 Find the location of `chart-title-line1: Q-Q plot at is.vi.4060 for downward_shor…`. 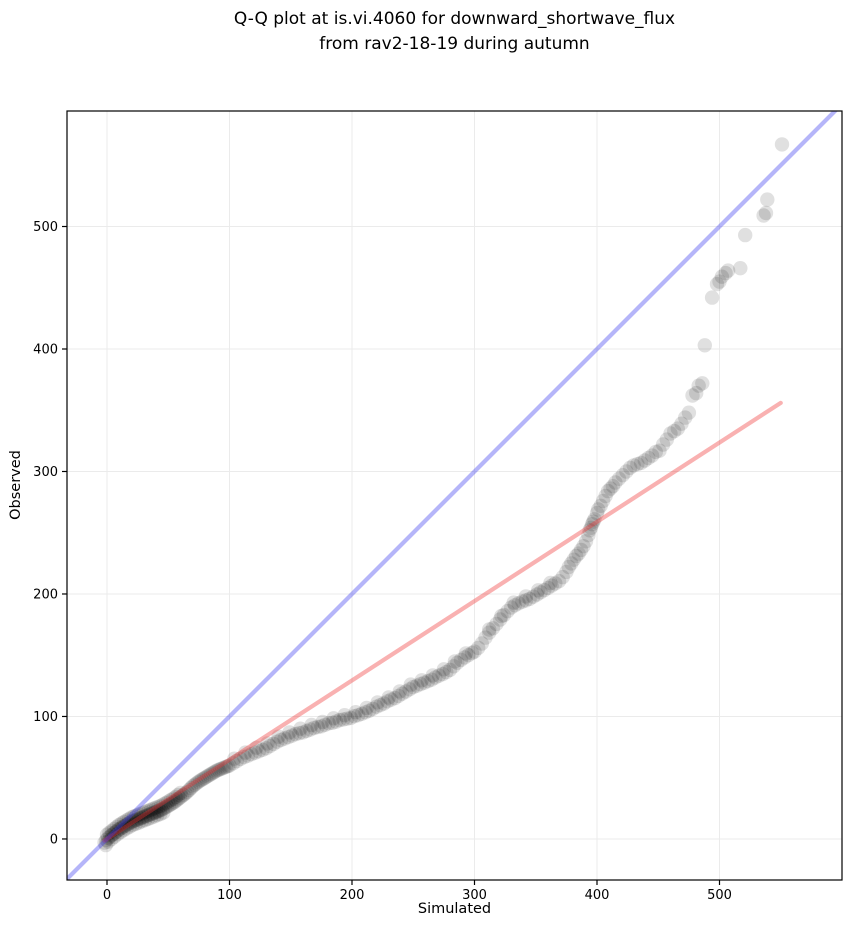

chart-title-line1: Q-Q plot at is.vi.4060 for downward_shor… is located at coordinates (454, 19).